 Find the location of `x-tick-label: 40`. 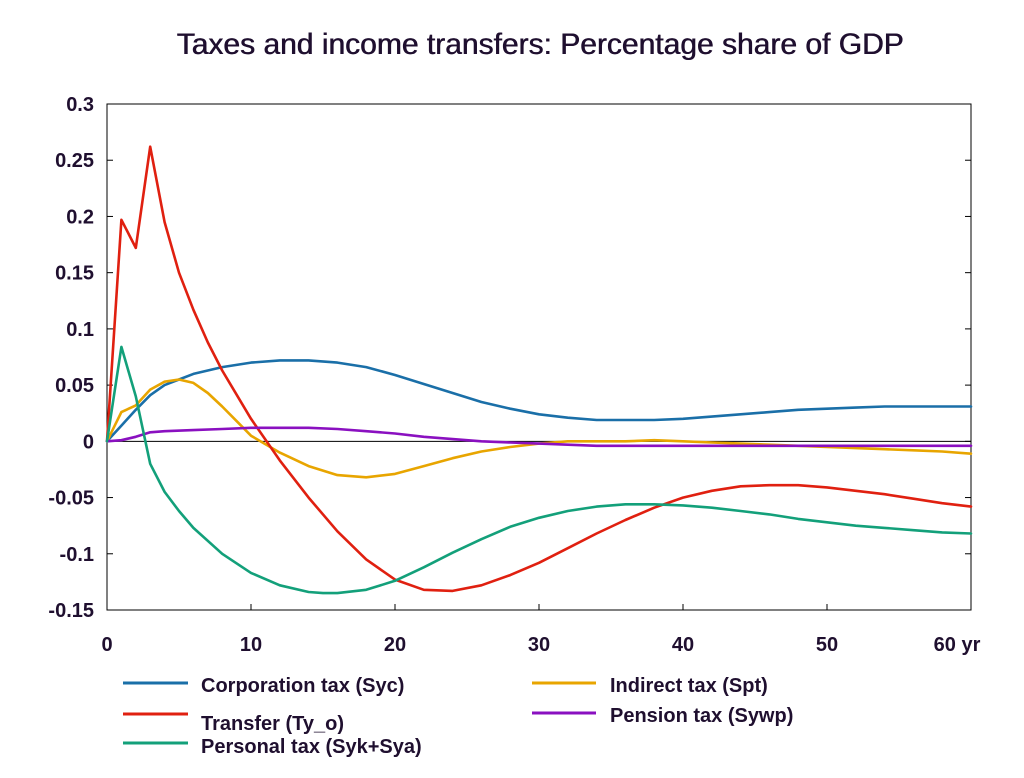

x-tick-label: 40 is located at coordinates (683, 645).